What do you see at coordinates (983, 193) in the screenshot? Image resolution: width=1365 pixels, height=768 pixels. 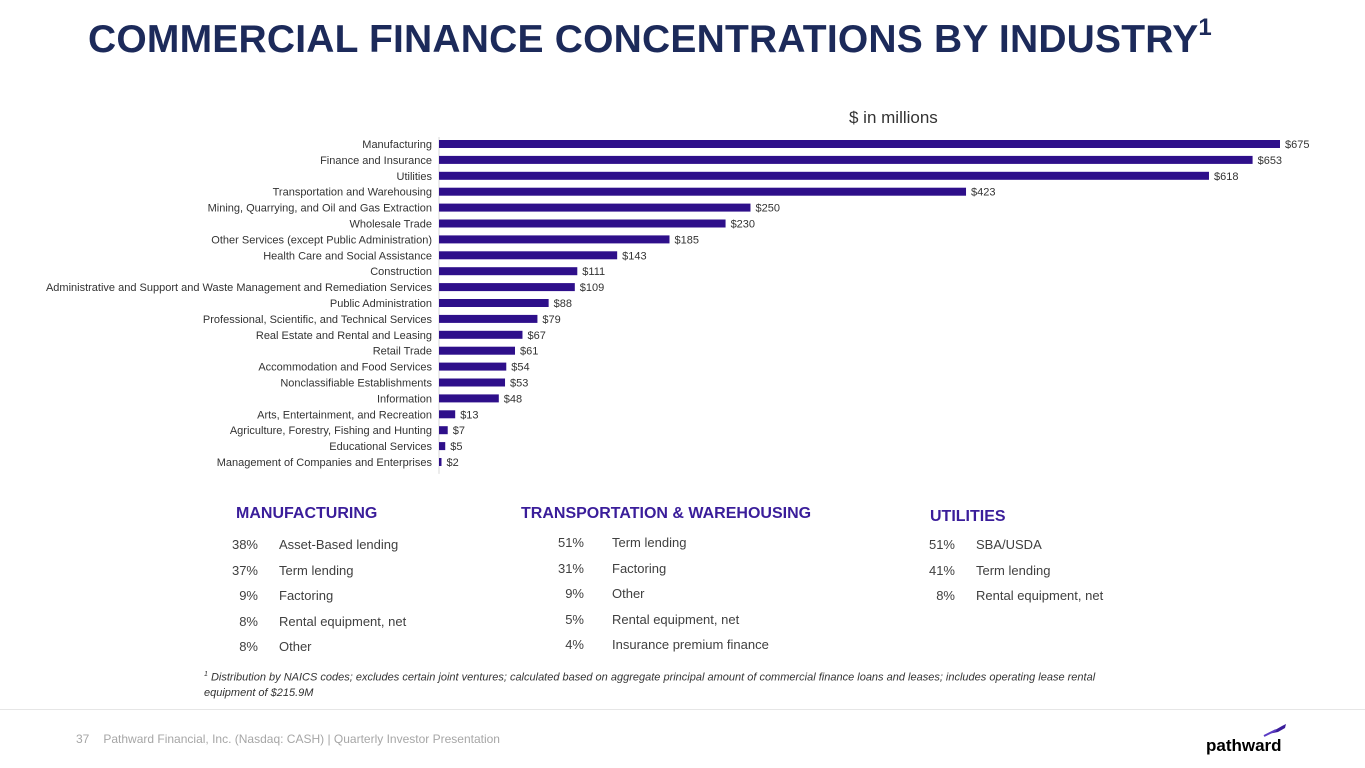 I see `value-label: $423` at bounding box center [983, 193].